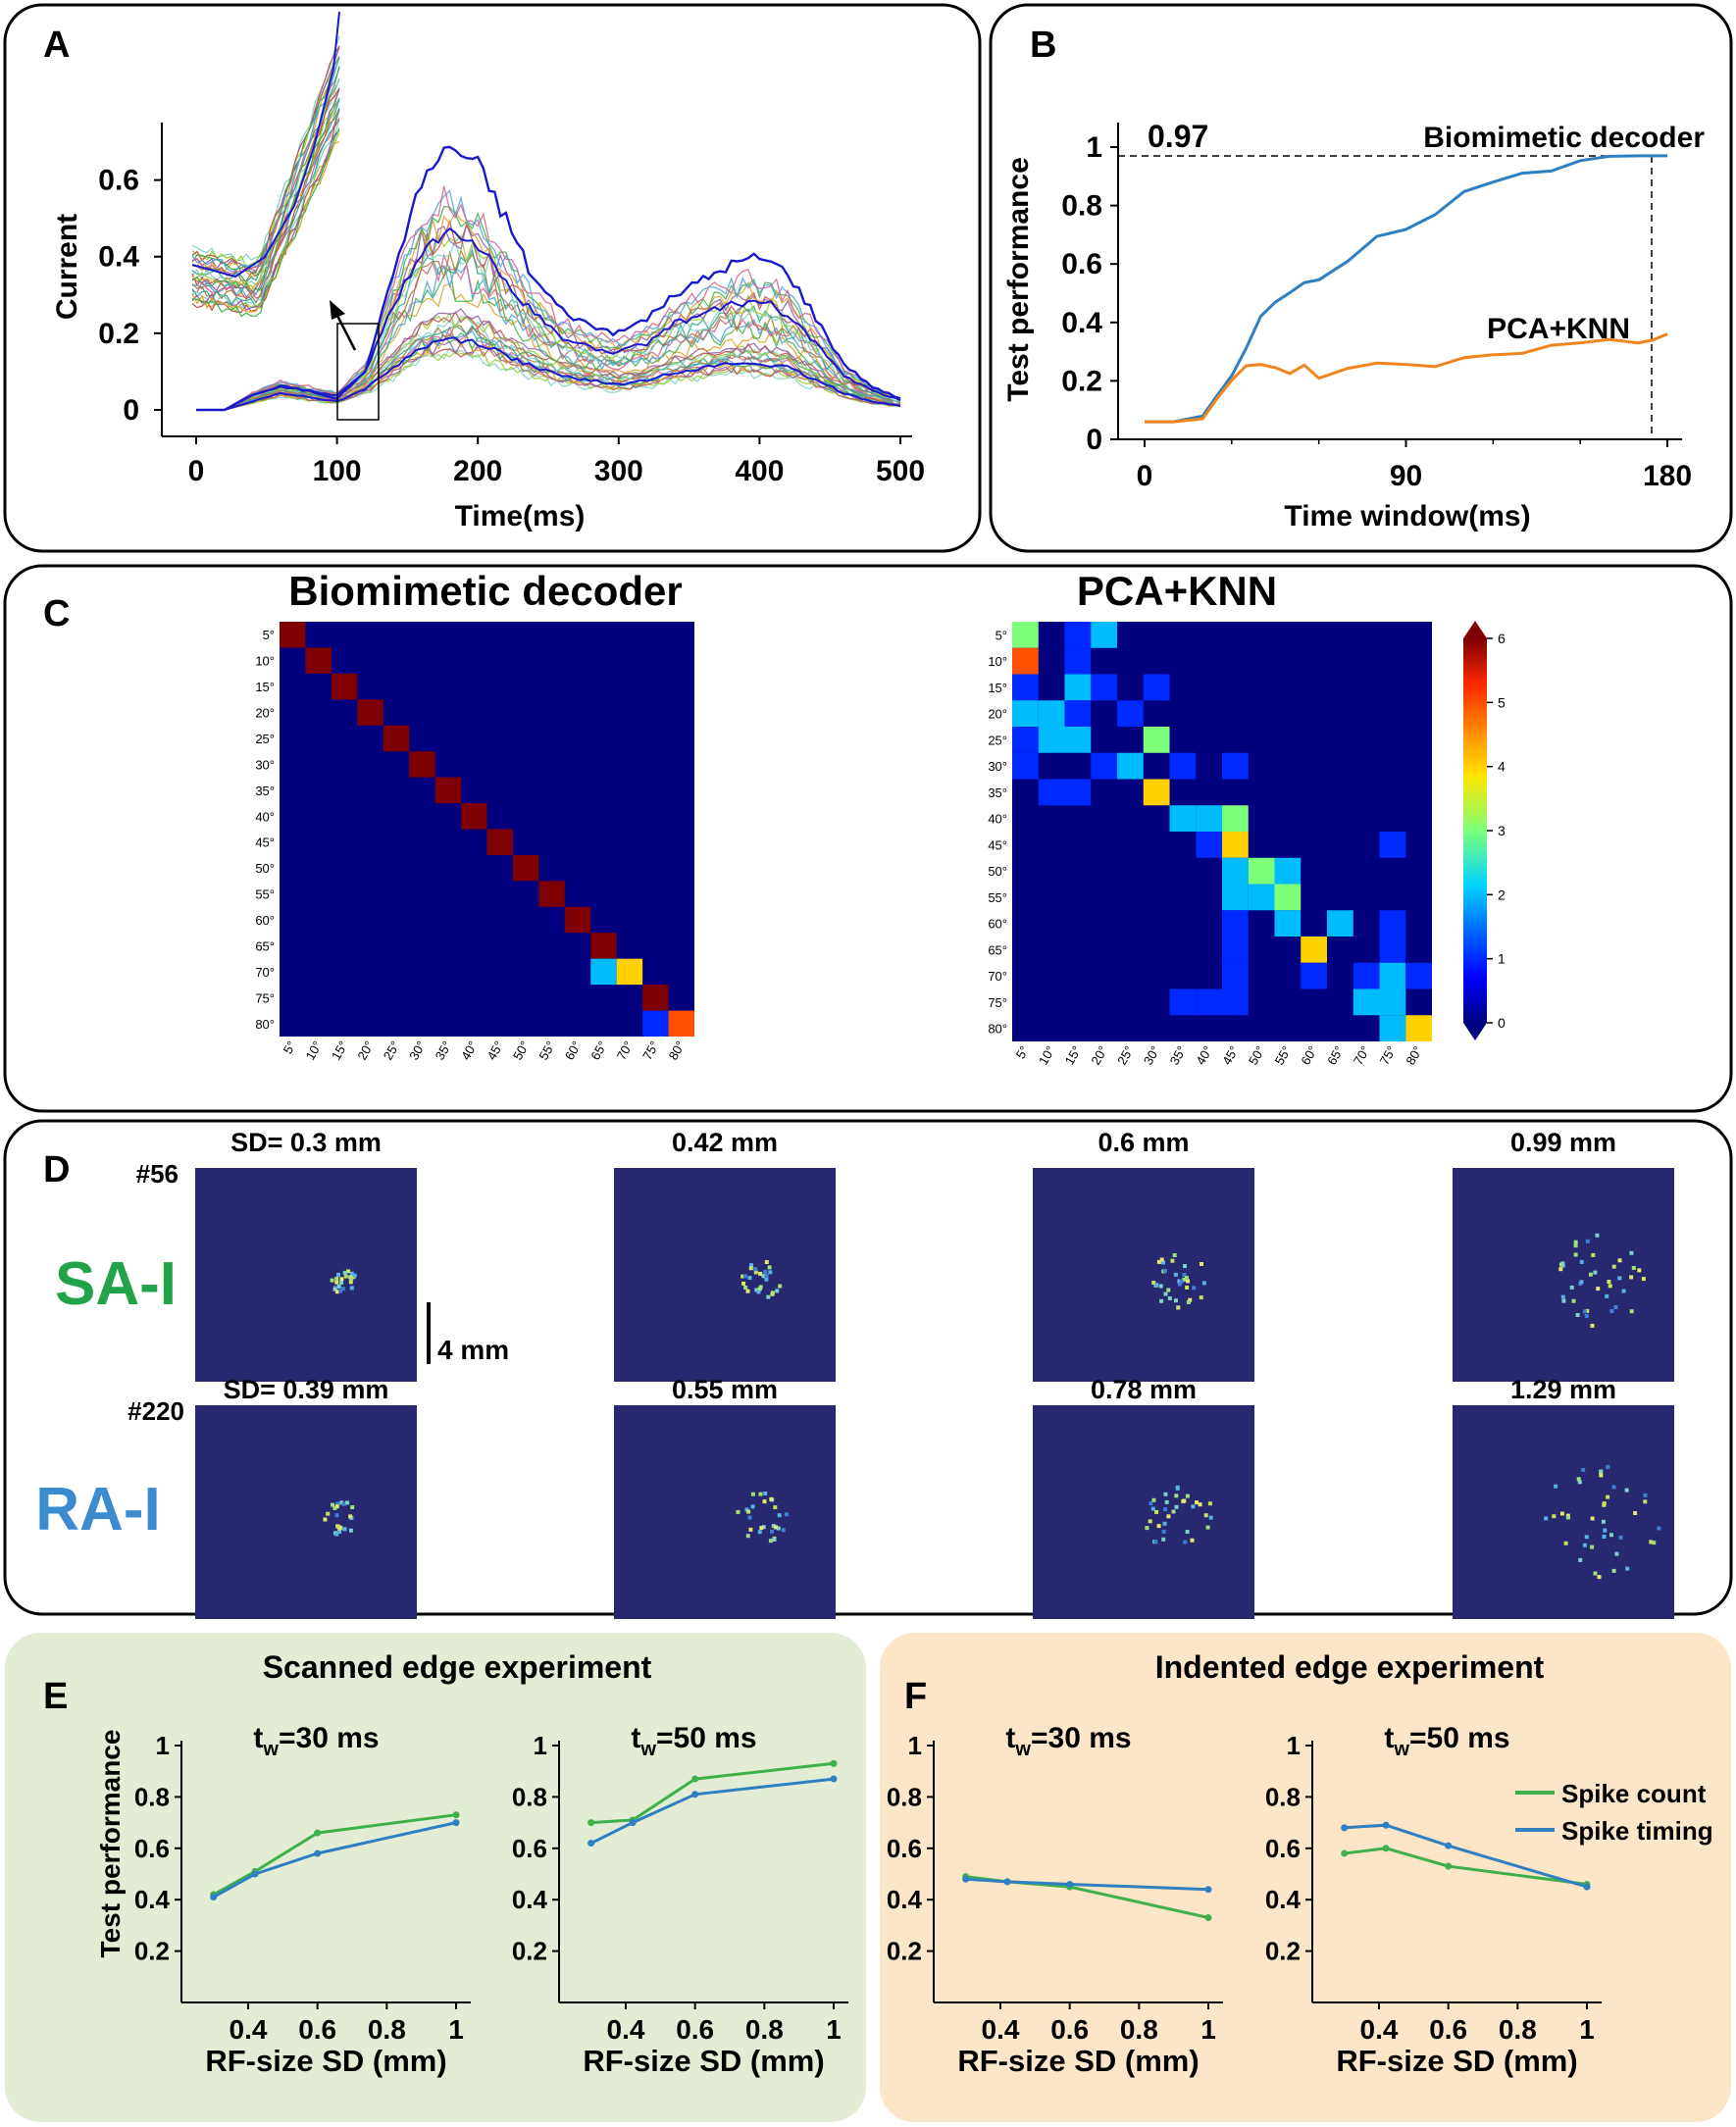  I want to click on scale-bar-label: 4 mm, so click(473, 1350).